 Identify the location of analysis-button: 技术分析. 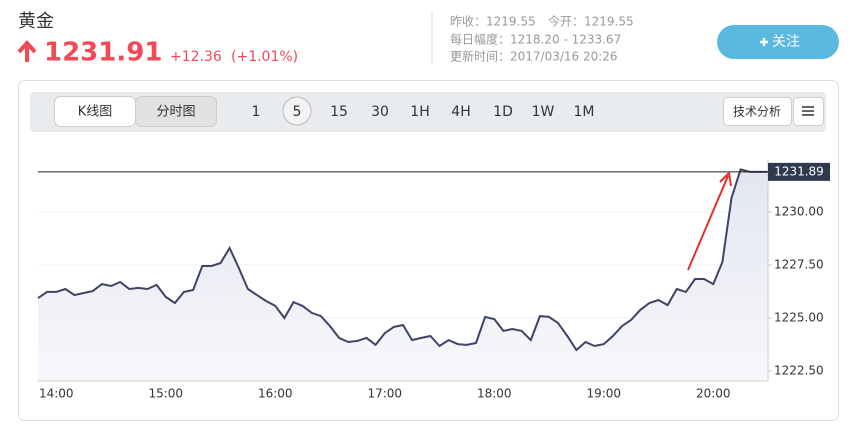
(757, 111).